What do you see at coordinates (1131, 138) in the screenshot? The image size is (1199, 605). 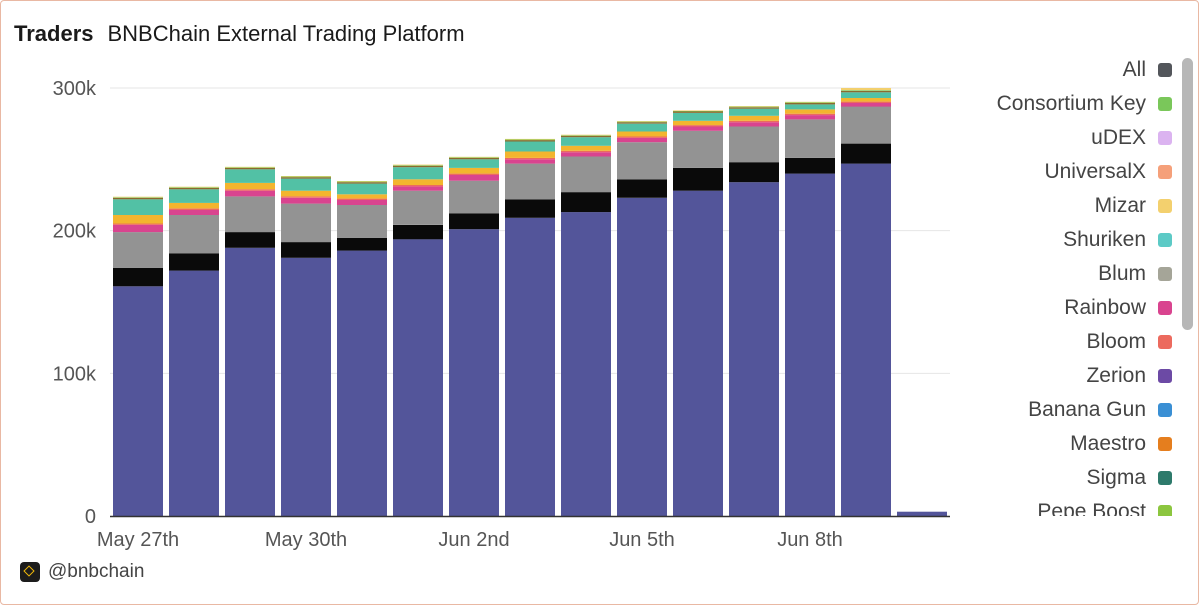 I see `legend-item: uDEX` at bounding box center [1131, 138].